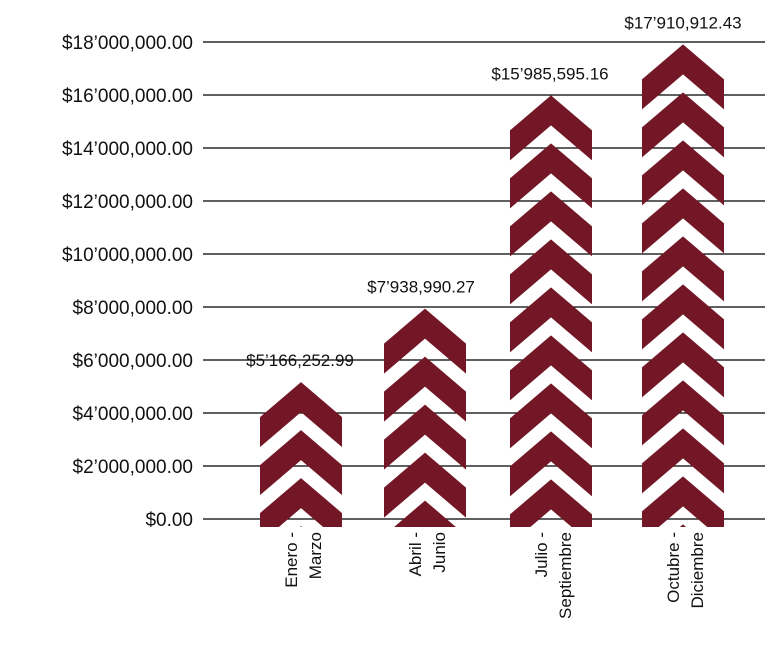 The width and height of the screenshot is (779, 647). Describe the element at coordinates (133, 414) in the screenshot. I see `y-tick-label: $4’000,000.00` at that location.